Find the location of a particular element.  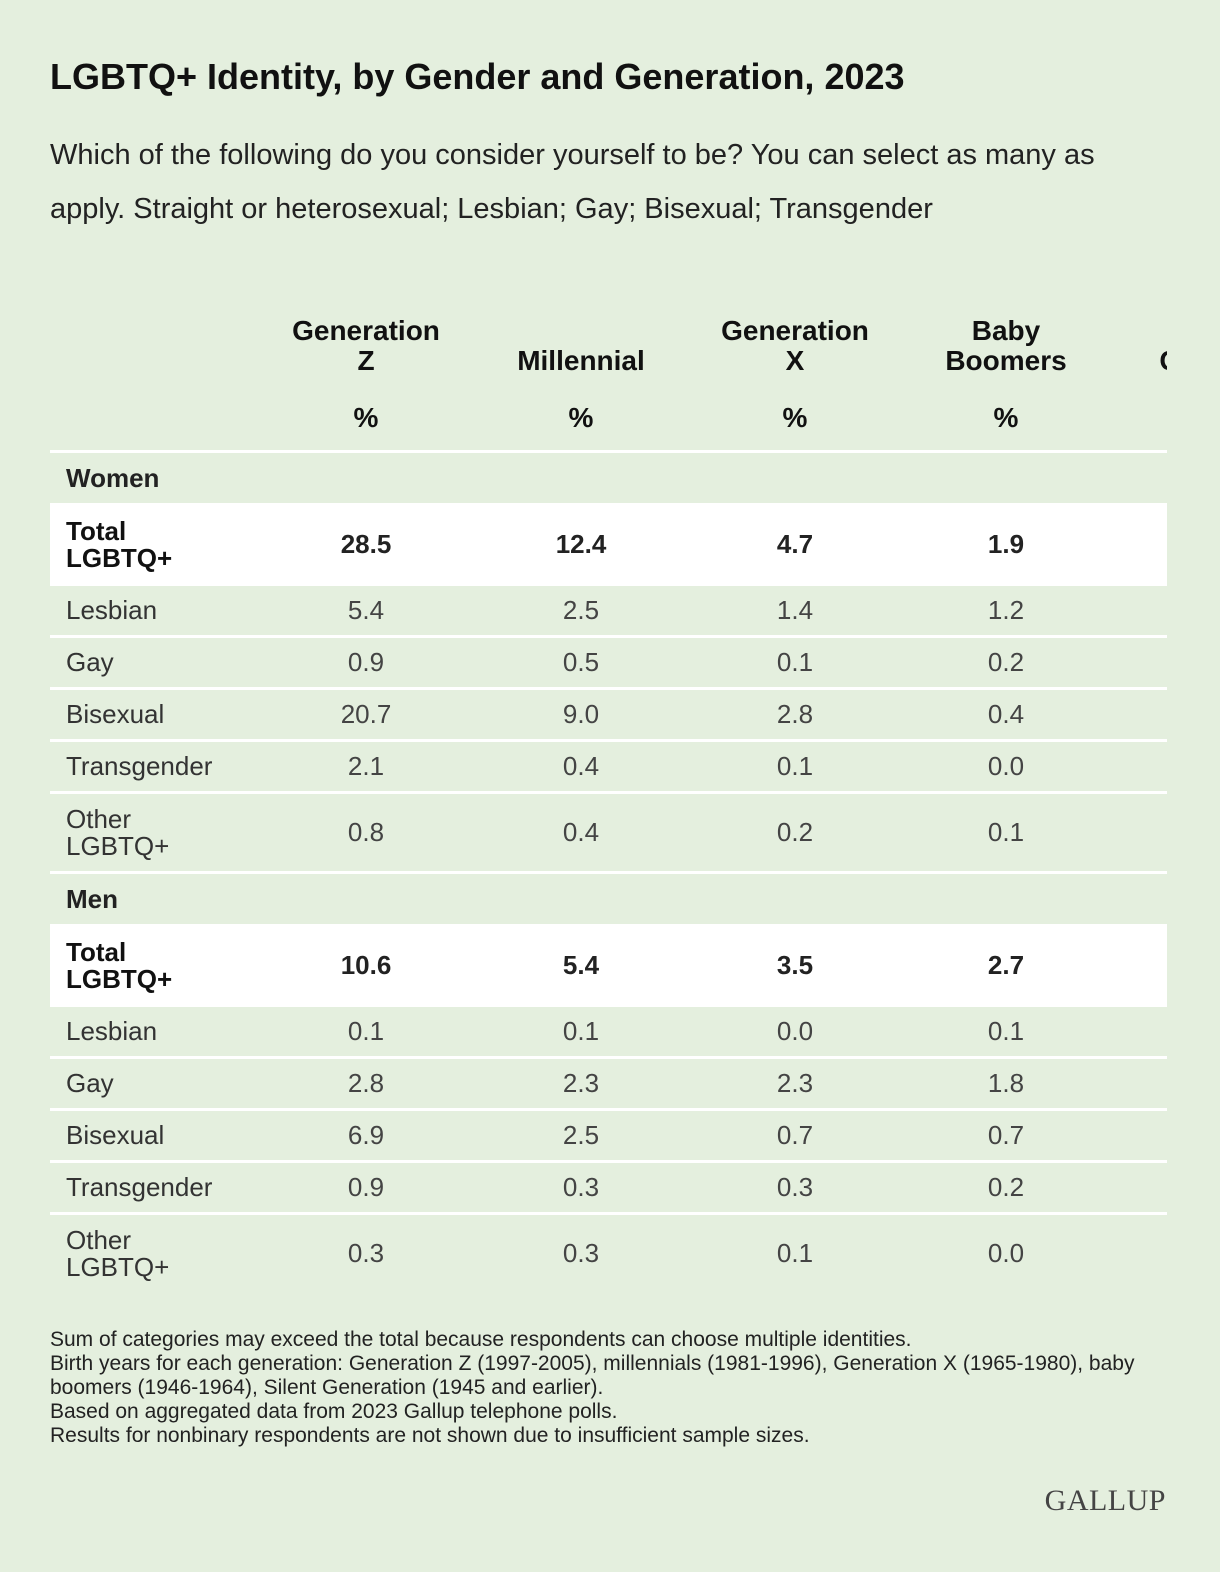

column-header: Baby Boomers is located at coordinates (1006, 345).